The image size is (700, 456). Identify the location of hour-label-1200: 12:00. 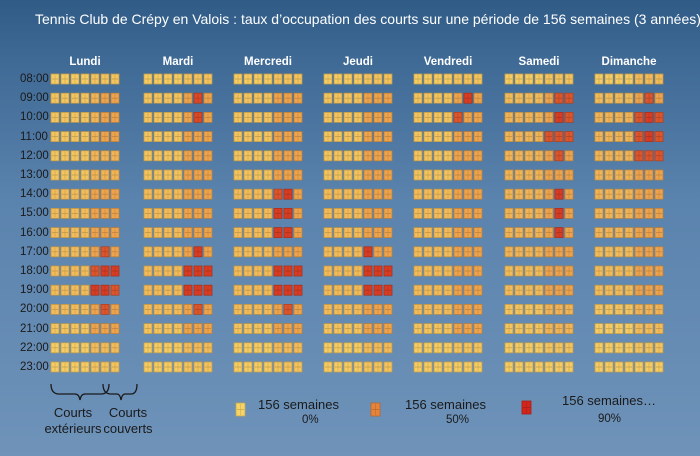
(34, 155).